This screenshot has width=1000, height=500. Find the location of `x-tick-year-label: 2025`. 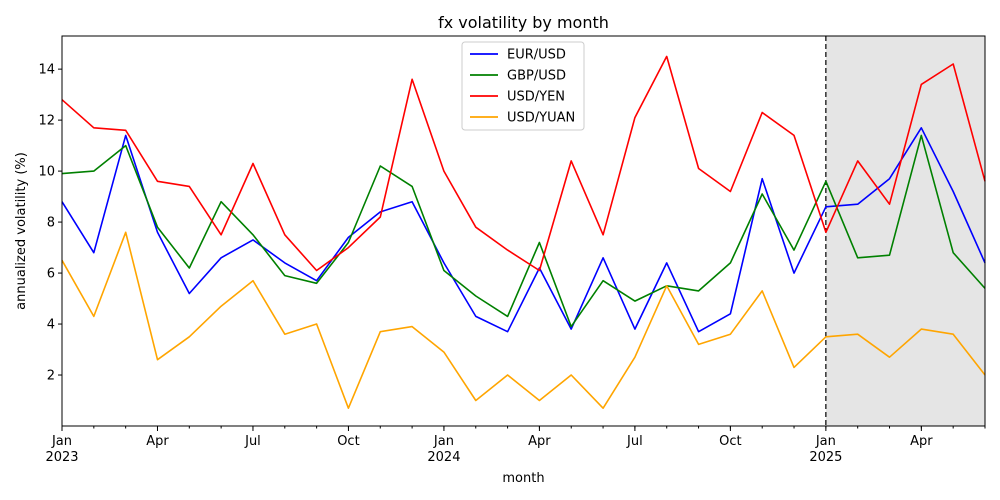

x-tick-year-label: 2025 is located at coordinates (825, 457).